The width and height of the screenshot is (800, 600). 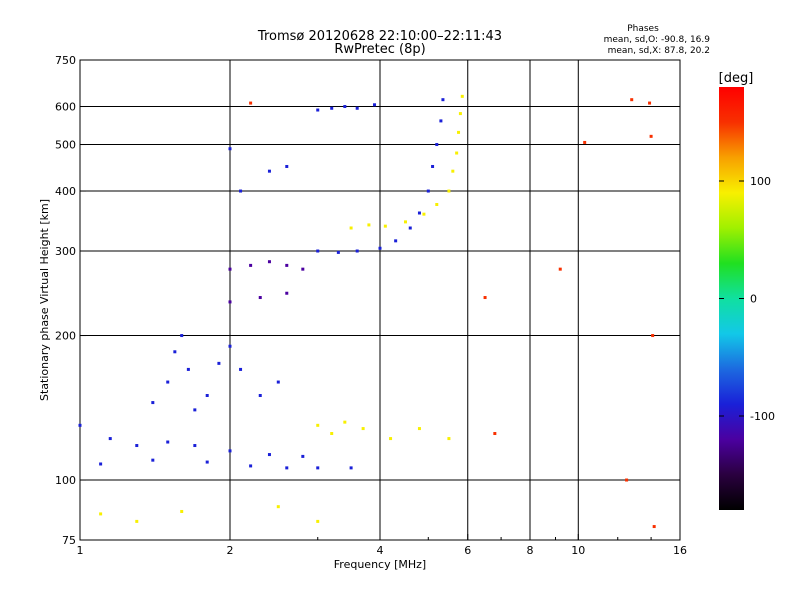 I want to click on colorbar-label: [deg], so click(x=736, y=78).